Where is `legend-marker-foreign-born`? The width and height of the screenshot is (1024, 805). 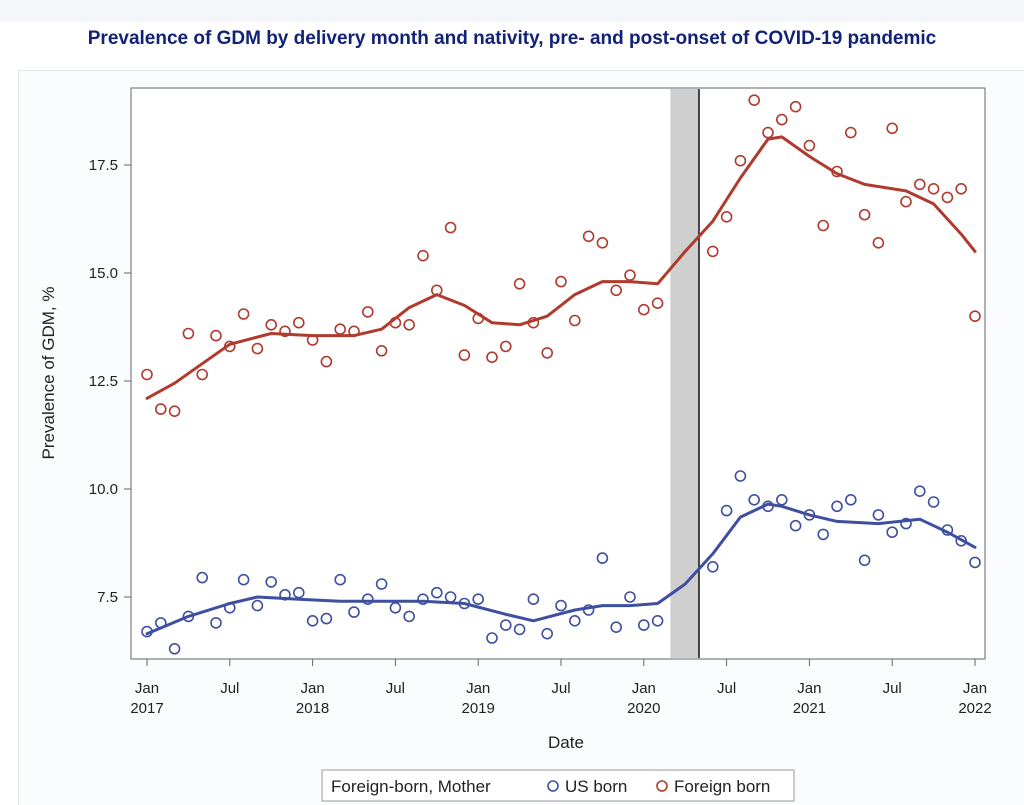
legend-marker-foreign-born is located at coordinates (662, 786).